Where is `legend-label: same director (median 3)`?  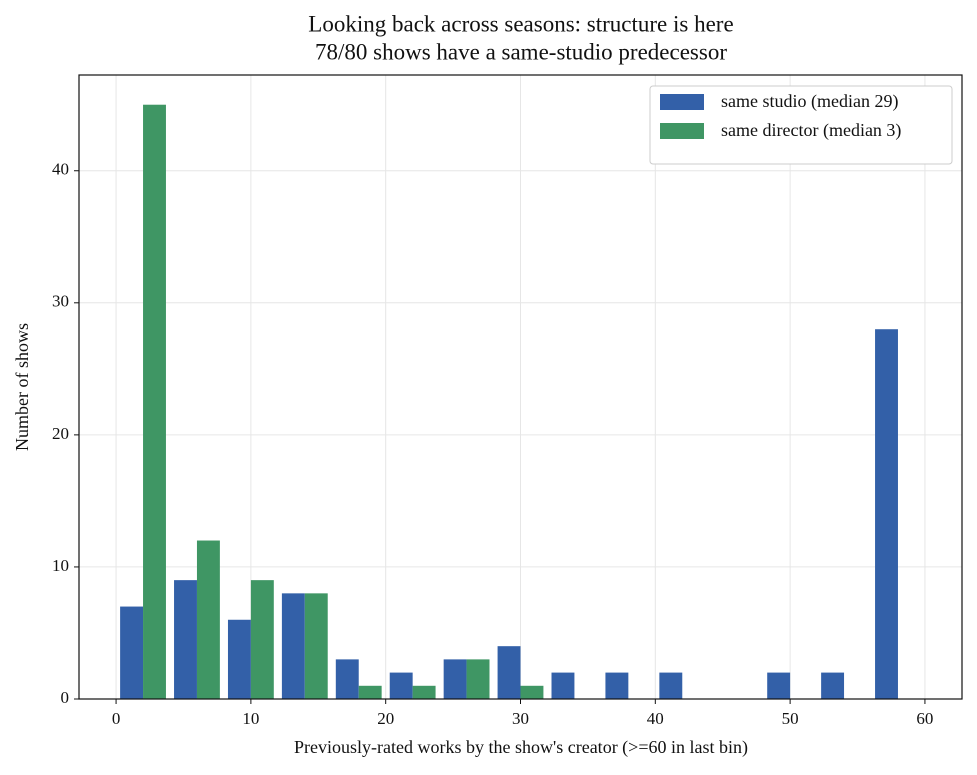
legend-label: same director (median 3) is located at coordinates (811, 130).